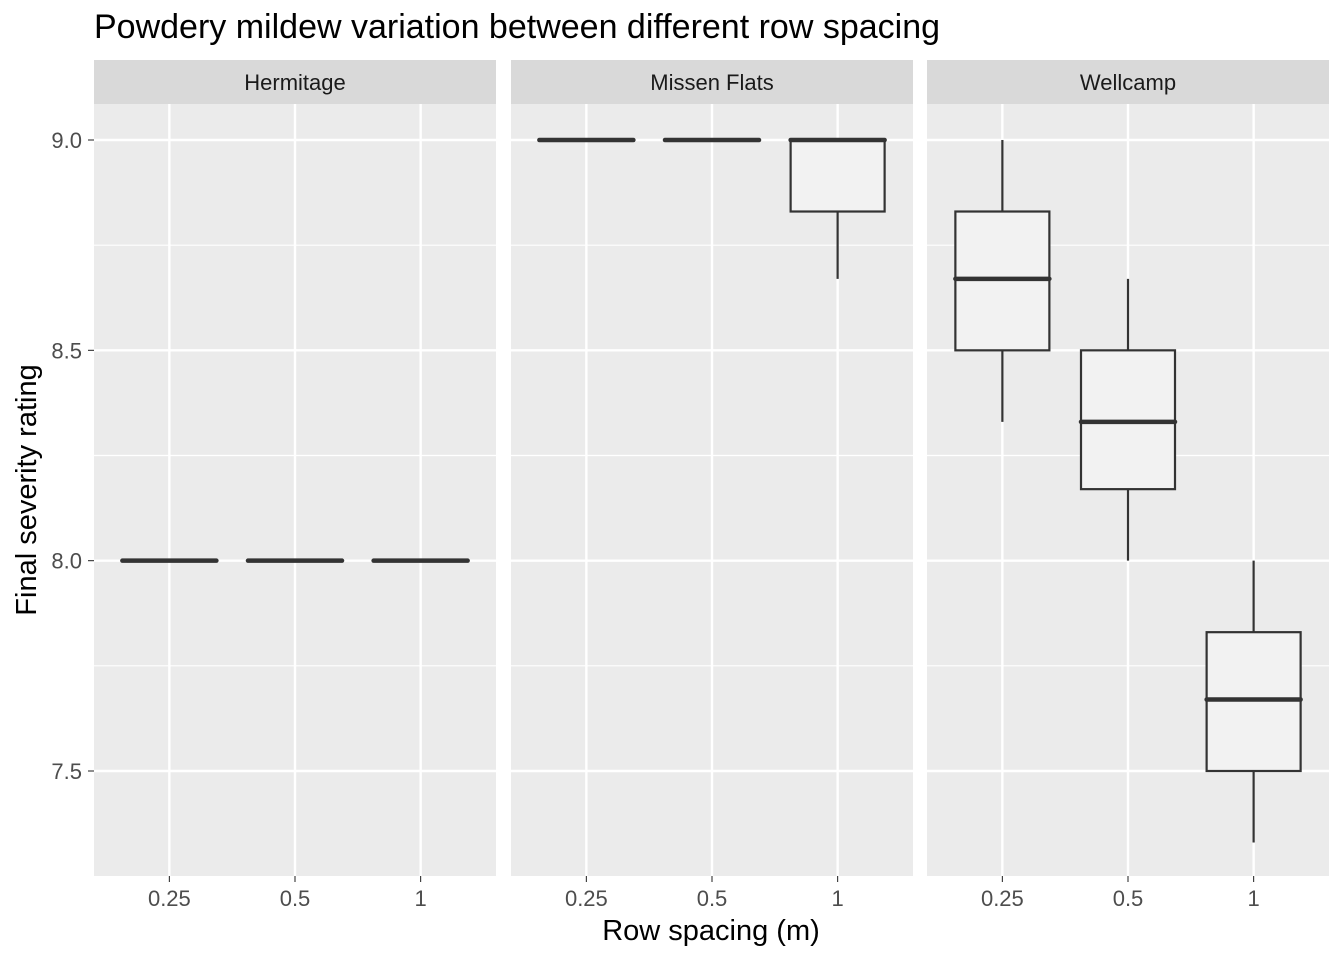 This screenshot has width=1344, height=960. I want to click on y-axis: 7.5 8.0 8.5 9.0, so click(72, 456).